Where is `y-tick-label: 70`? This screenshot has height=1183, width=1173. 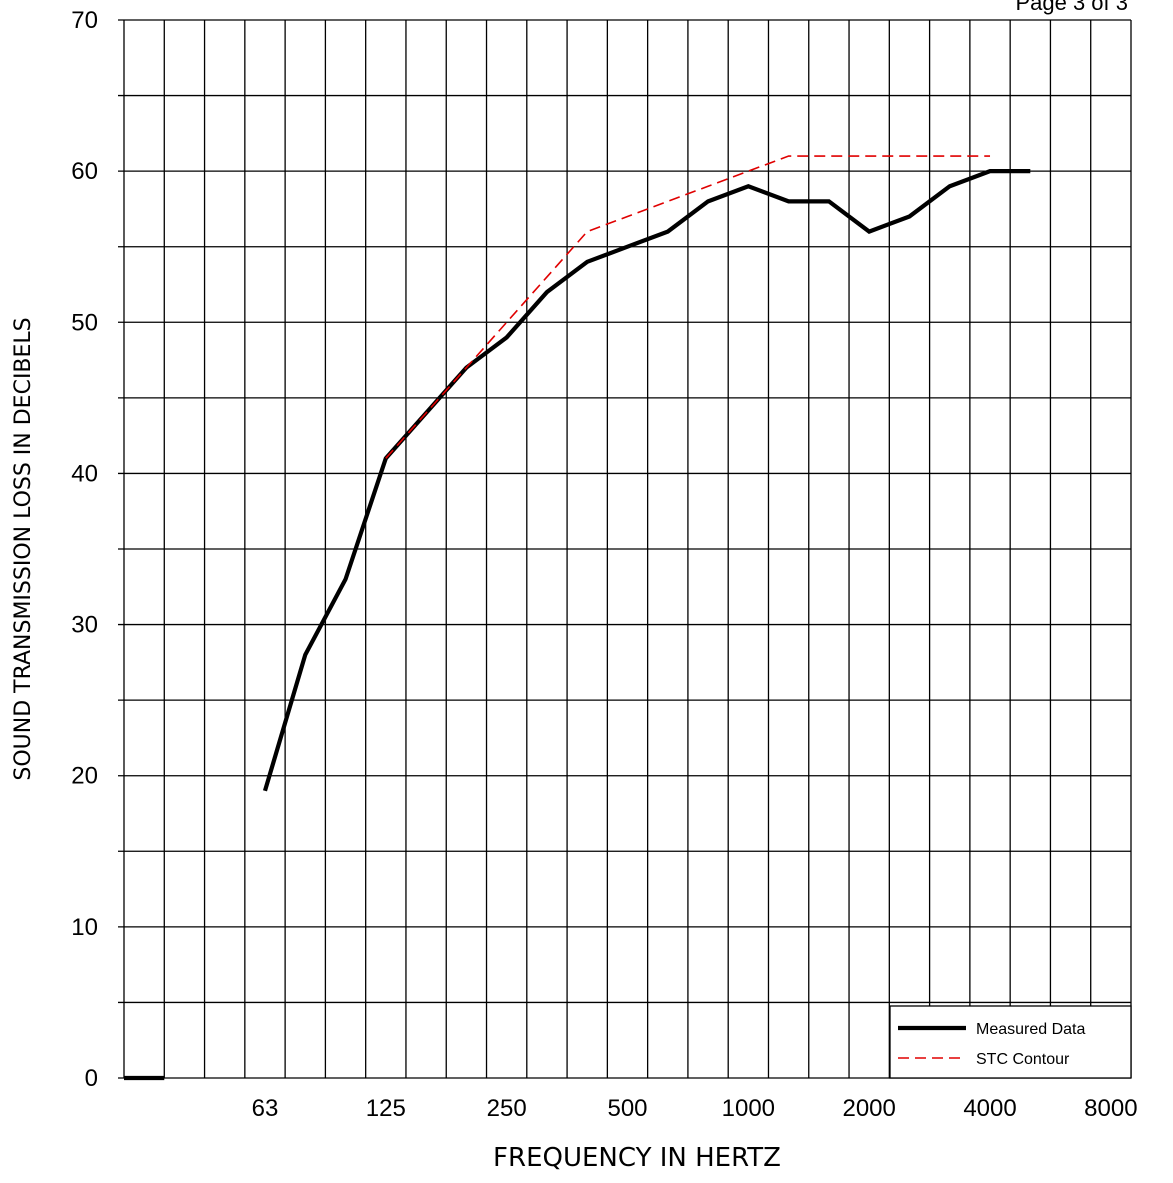
y-tick-label: 70 is located at coordinates (84, 20).